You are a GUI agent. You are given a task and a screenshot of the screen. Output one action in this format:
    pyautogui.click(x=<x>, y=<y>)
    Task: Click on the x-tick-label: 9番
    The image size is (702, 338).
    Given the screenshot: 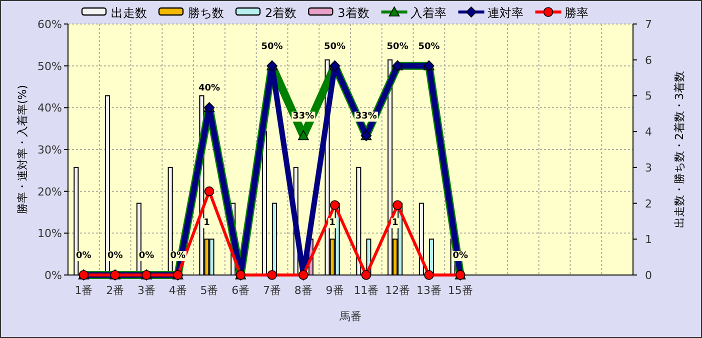 What is the action you would take?
    pyautogui.click(x=335, y=290)
    